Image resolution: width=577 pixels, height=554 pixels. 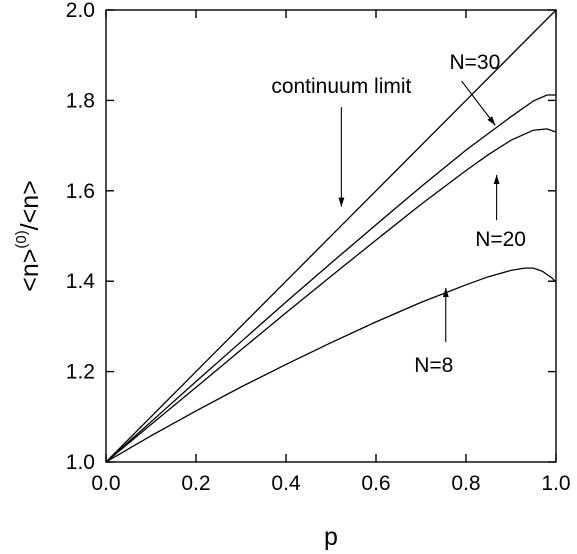 What do you see at coordinates (195, 483) in the screenshot?
I see `x-tick-label: 0.2` at bounding box center [195, 483].